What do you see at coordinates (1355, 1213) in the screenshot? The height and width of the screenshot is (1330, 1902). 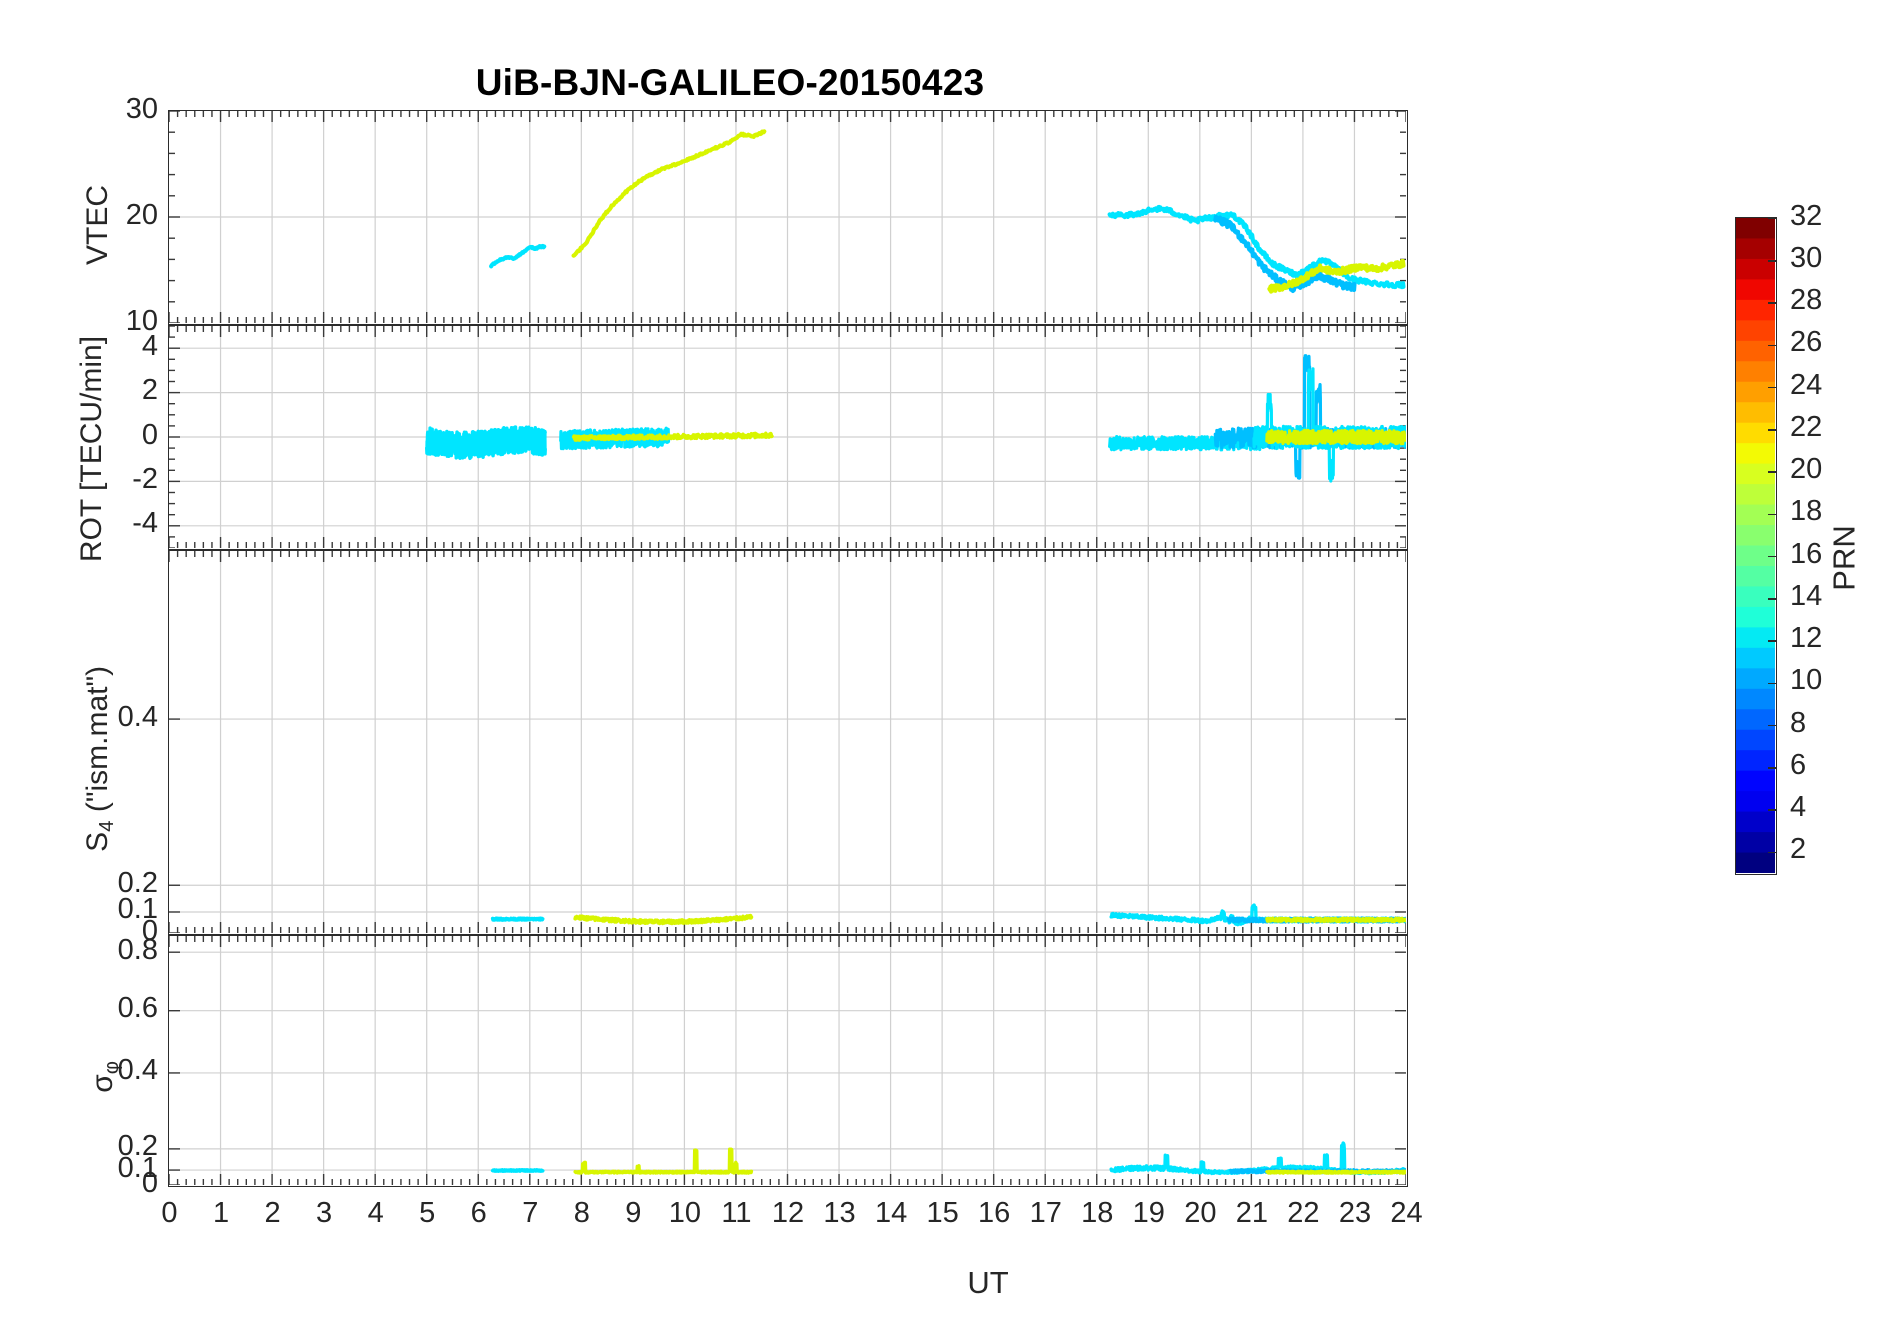 I see `xtick-23: 23` at bounding box center [1355, 1213].